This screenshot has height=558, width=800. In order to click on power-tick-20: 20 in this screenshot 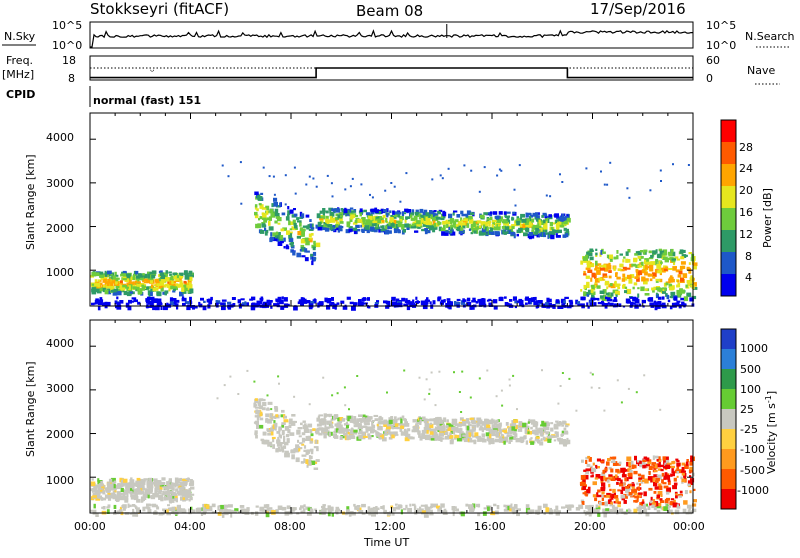, I will do `click(746, 190)`.